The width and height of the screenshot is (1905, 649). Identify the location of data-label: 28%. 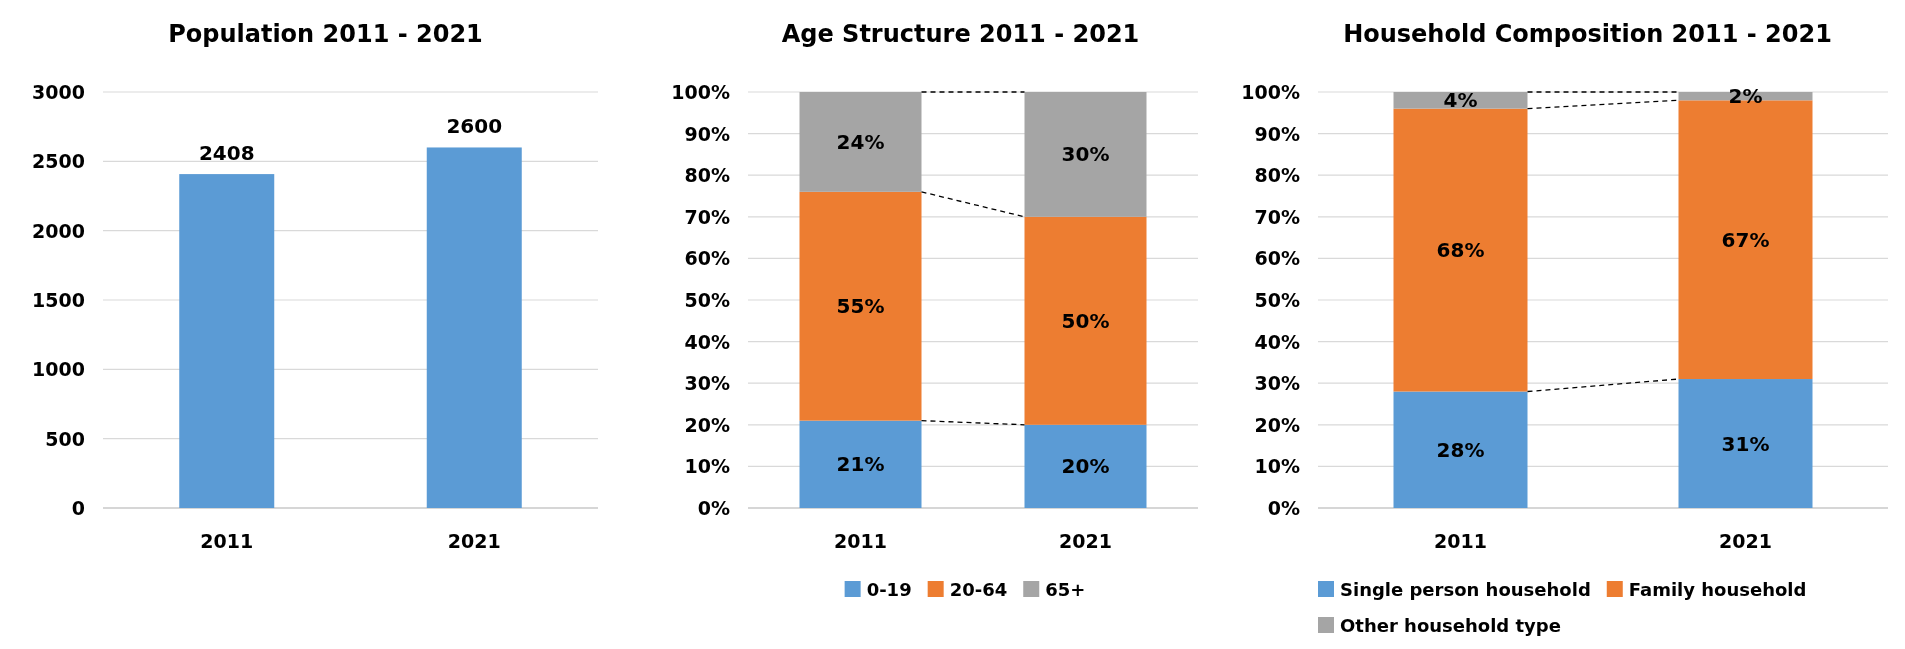
(1460, 449).